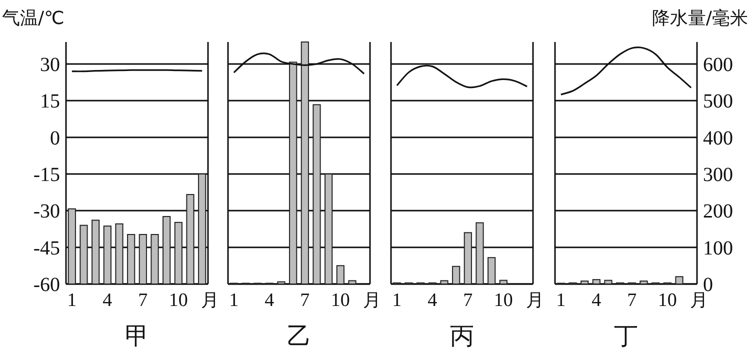 This screenshot has width=752, height=357. I want to click on y2-tick-label: 300, so click(718, 175).